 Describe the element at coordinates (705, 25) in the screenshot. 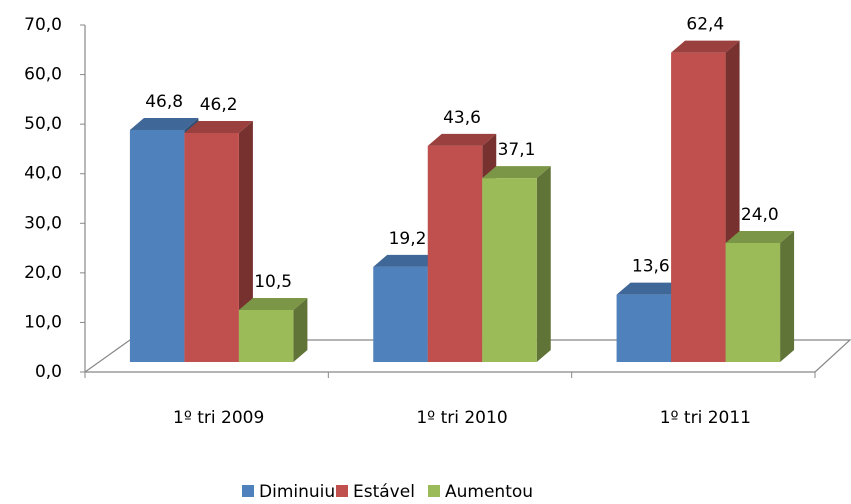

I see `data-label: 62,4` at that location.